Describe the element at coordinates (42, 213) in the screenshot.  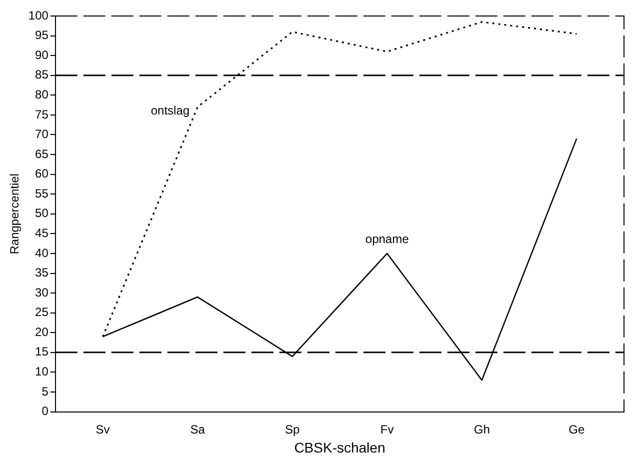
I see `y-tick-label: 50` at that location.